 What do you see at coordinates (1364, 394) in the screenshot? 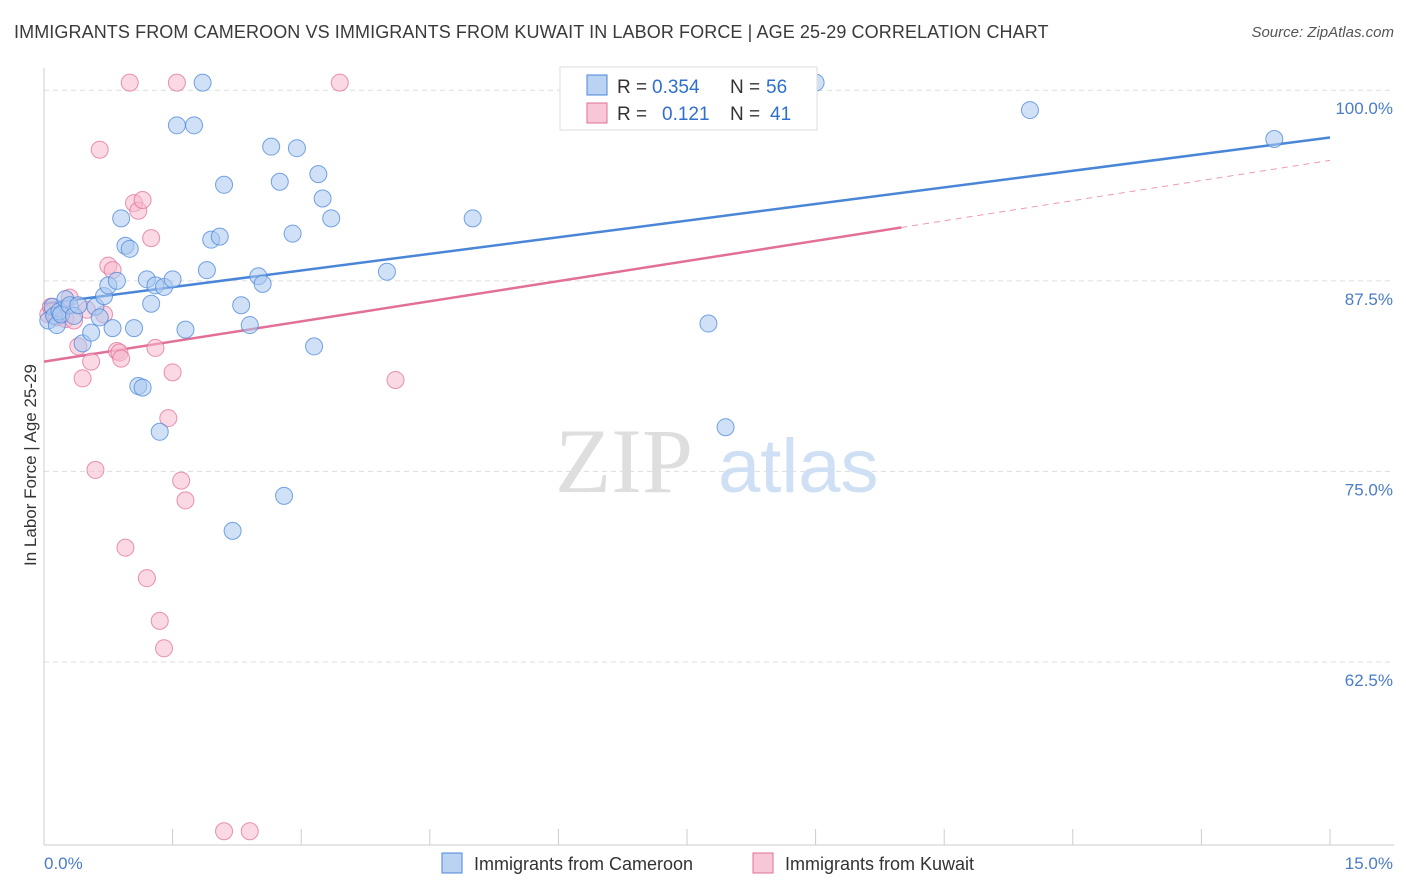
I see `y-tick-labels: 62.5% 75.0% 87.5% 100.0%` at bounding box center [1364, 394].